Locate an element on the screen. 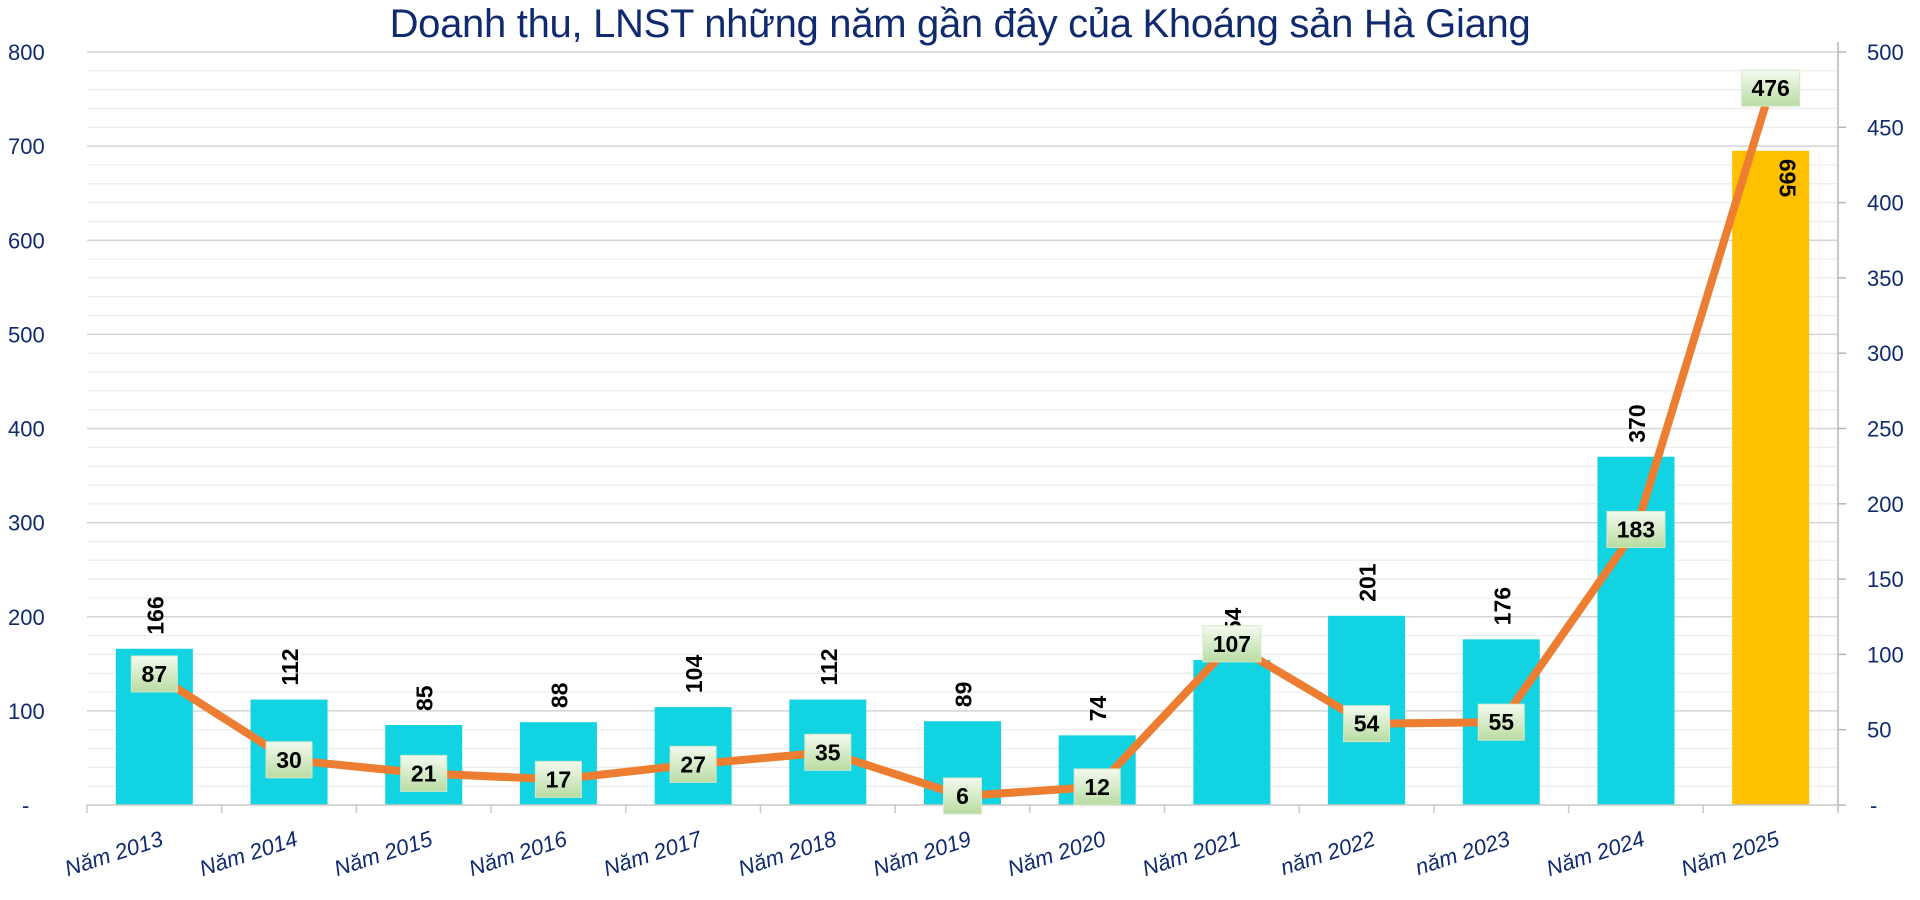 This screenshot has height=900, width=1920. x-axis-category-label: năm 2022 is located at coordinates (1327, 853).